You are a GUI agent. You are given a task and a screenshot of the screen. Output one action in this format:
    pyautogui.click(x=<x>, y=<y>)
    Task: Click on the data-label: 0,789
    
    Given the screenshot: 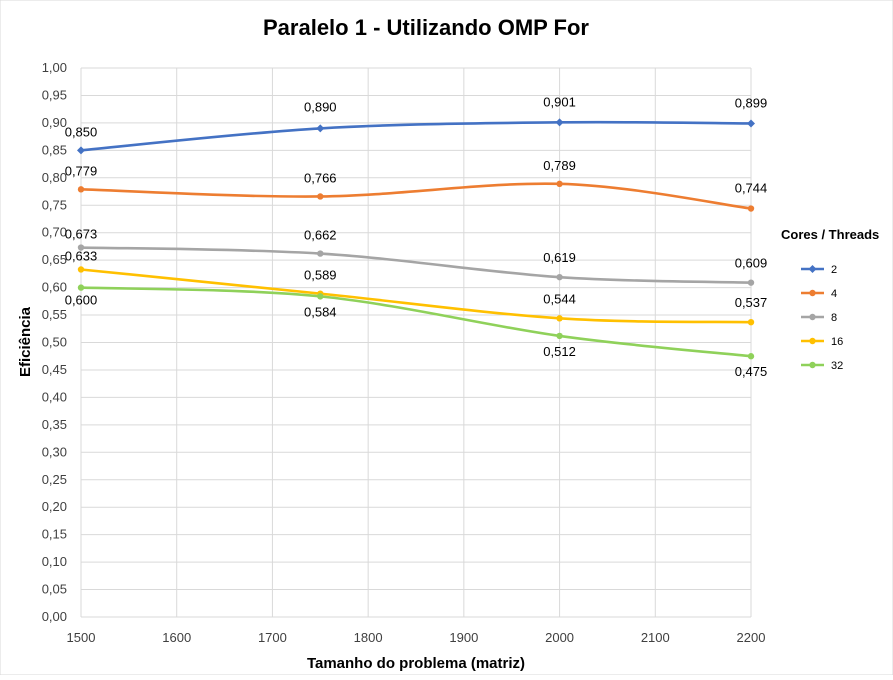 What is the action you would take?
    pyautogui.click(x=559, y=165)
    